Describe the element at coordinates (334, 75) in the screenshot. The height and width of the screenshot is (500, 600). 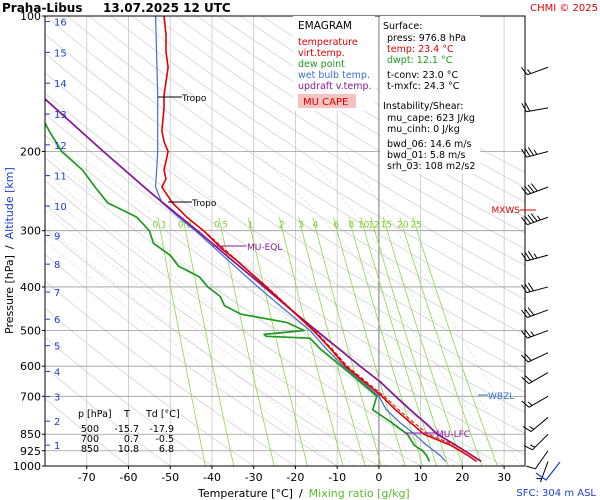
I see `legend-wet-bulb: wet bulb temp.` at that location.